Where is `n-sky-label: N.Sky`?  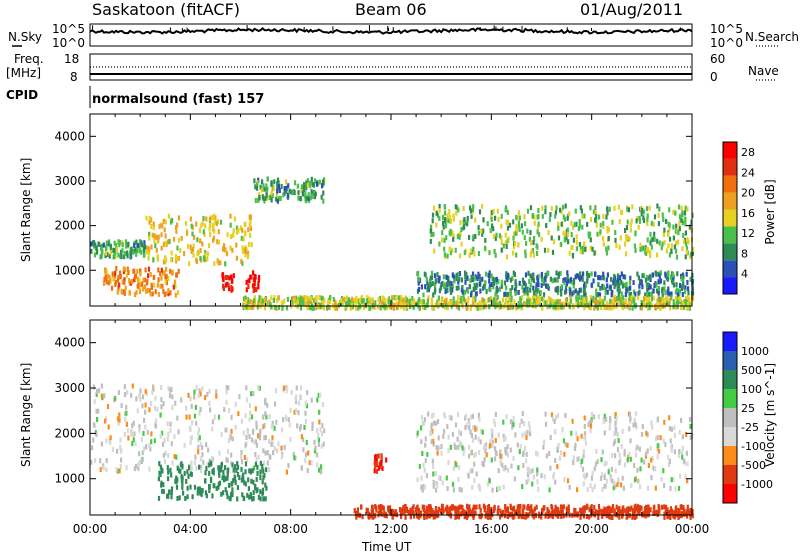
n-sky-label: N.Sky is located at coordinates (25, 37).